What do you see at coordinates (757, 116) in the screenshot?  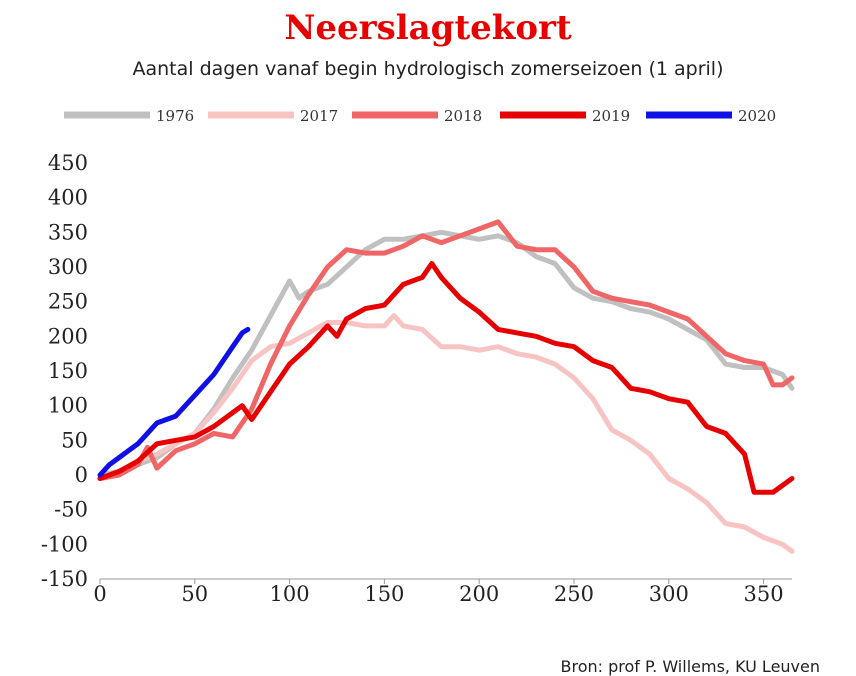 I see `legend-label-2020: 2020` at bounding box center [757, 116].